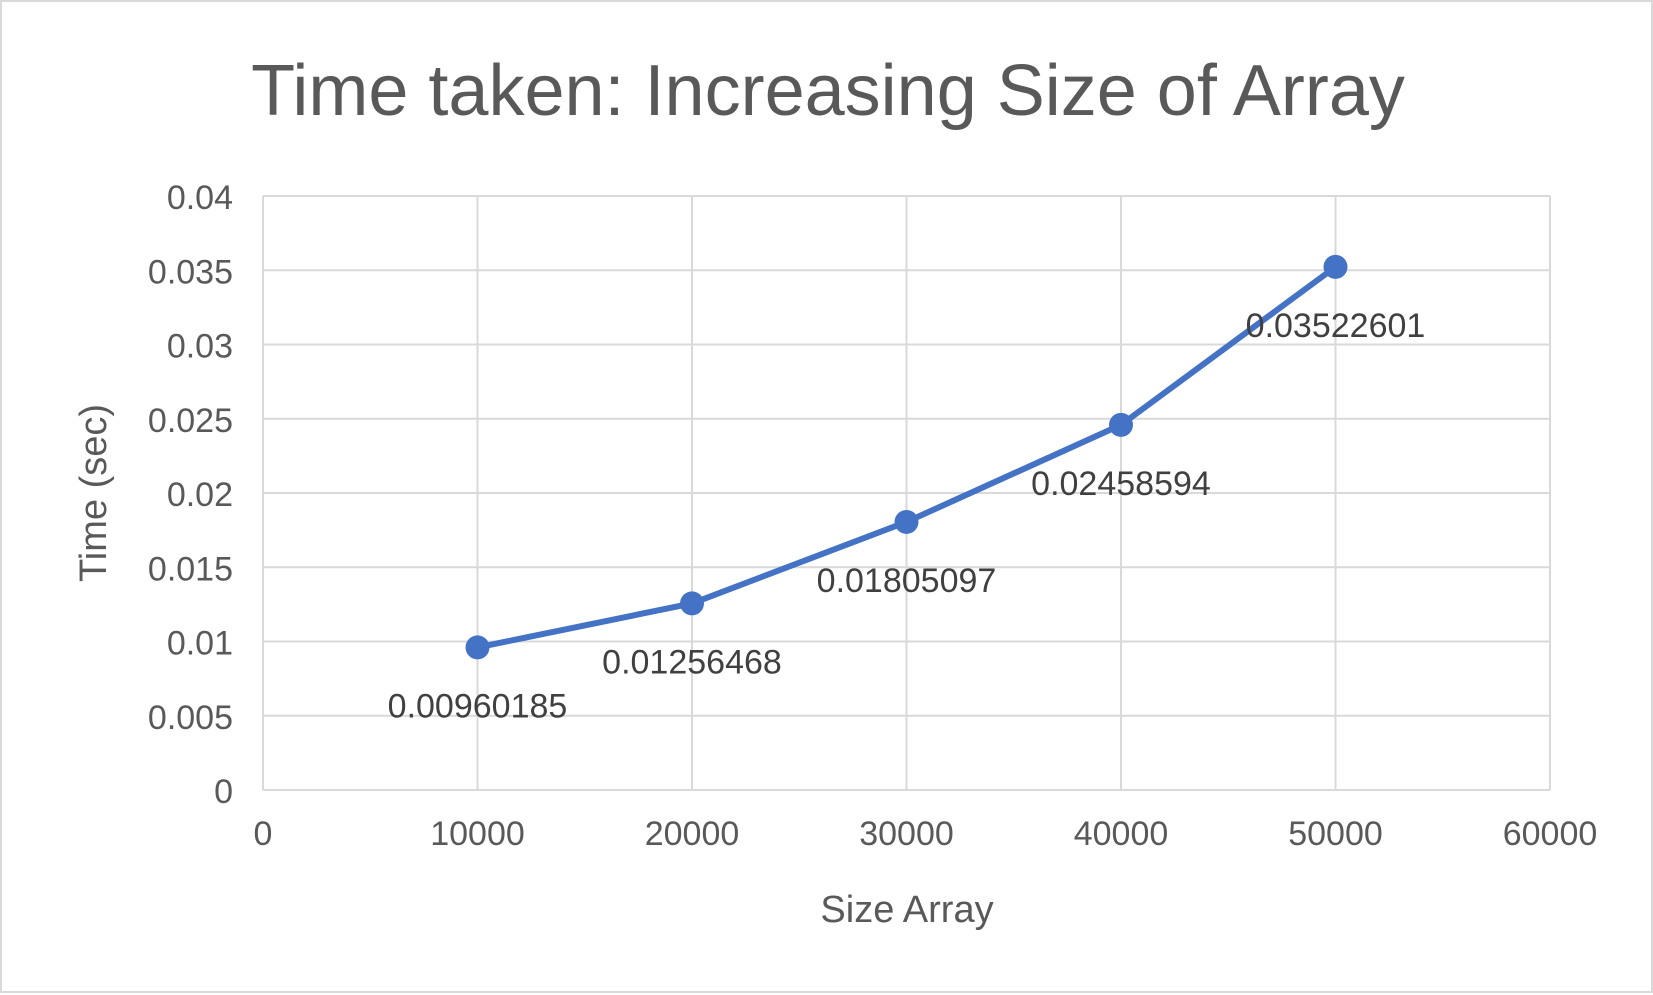 This screenshot has width=1653, height=995. What do you see at coordinates (200, 347) in the screenshot?
I see `y-tick-label: 0.03` at bounding box center [200, 347].